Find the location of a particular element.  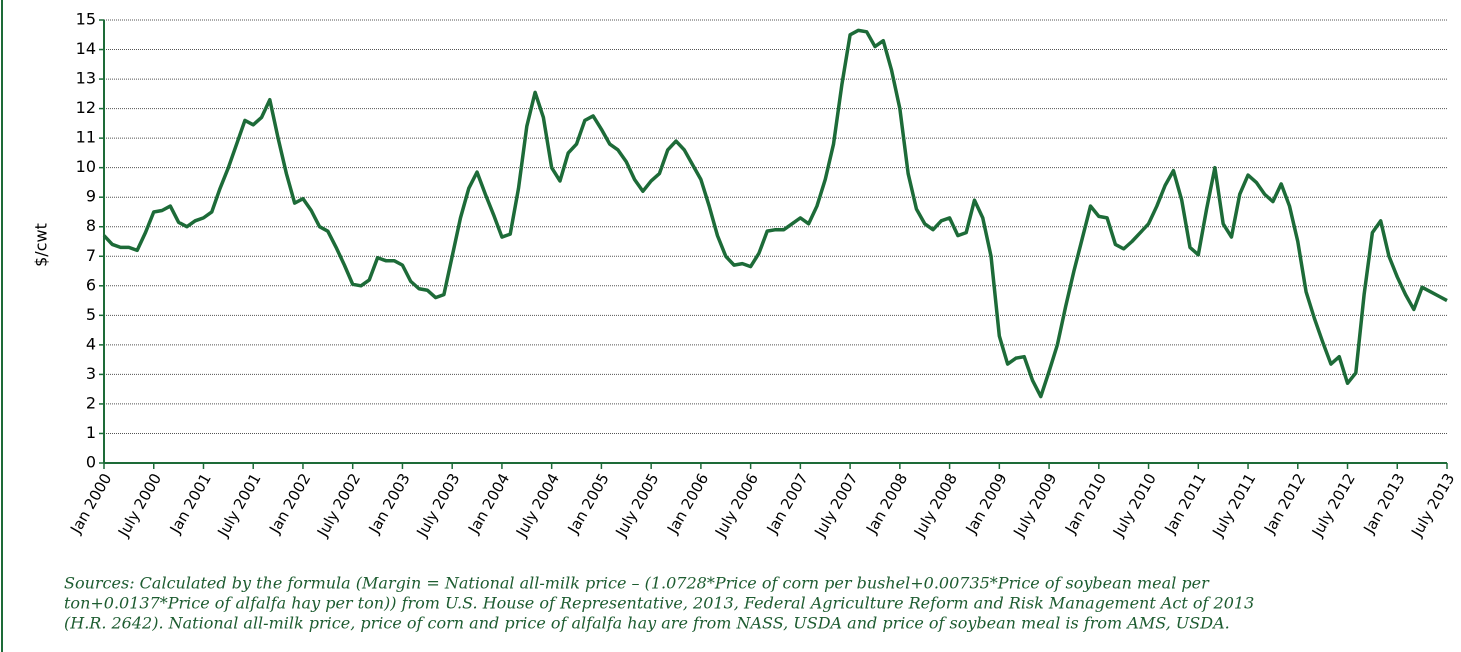

x-tick-label: July 2001 is located at coordinates (239, 505).